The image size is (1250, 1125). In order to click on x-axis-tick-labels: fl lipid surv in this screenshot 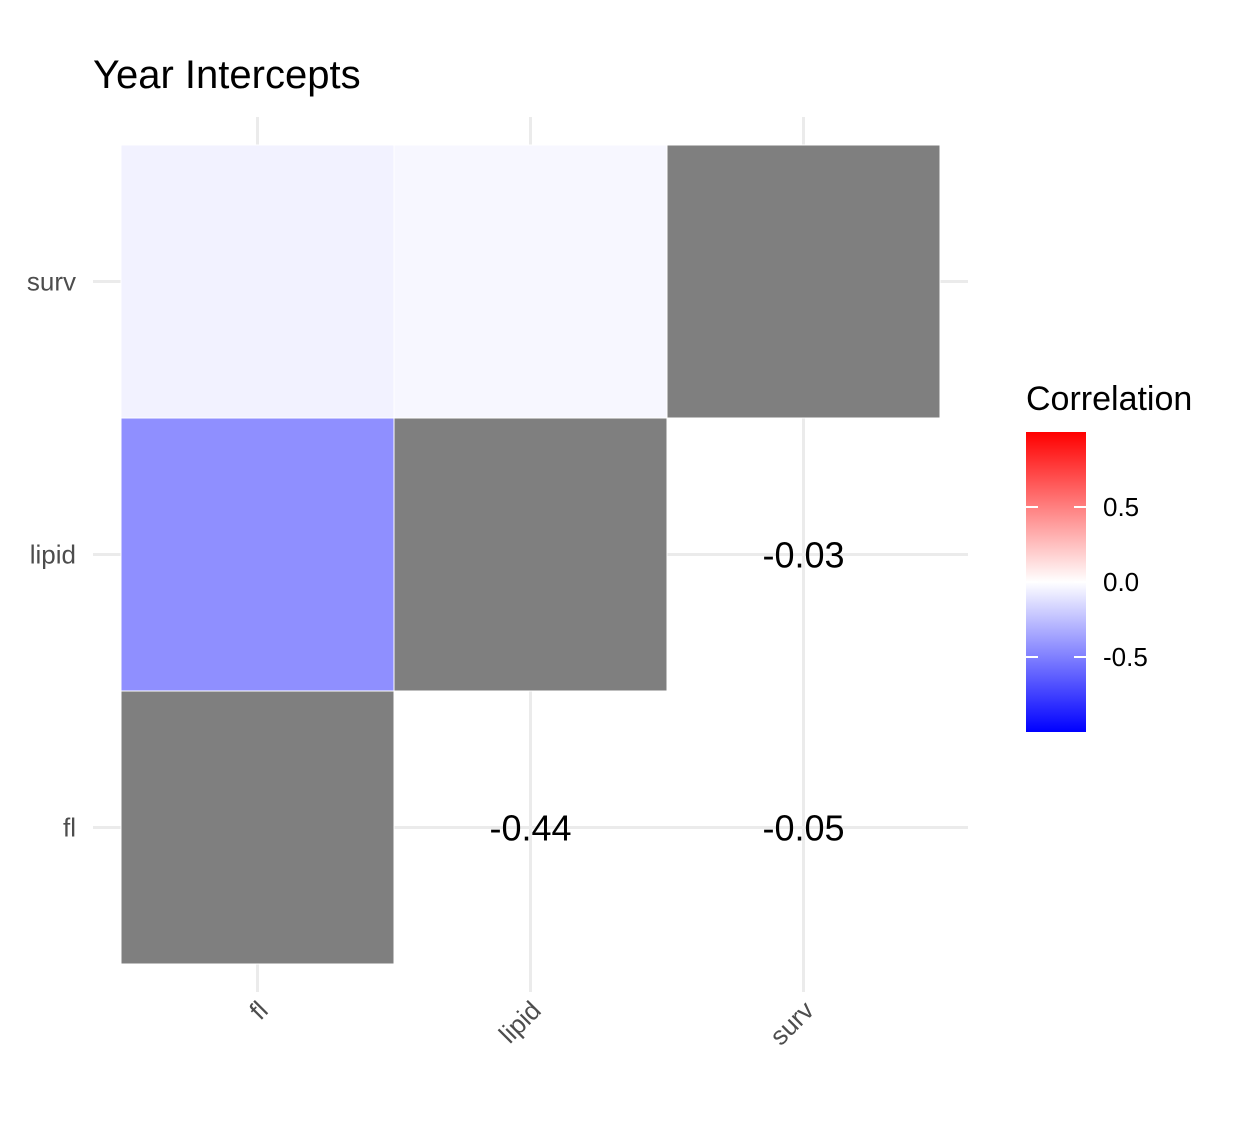, I will do `click(531, 1023)`.